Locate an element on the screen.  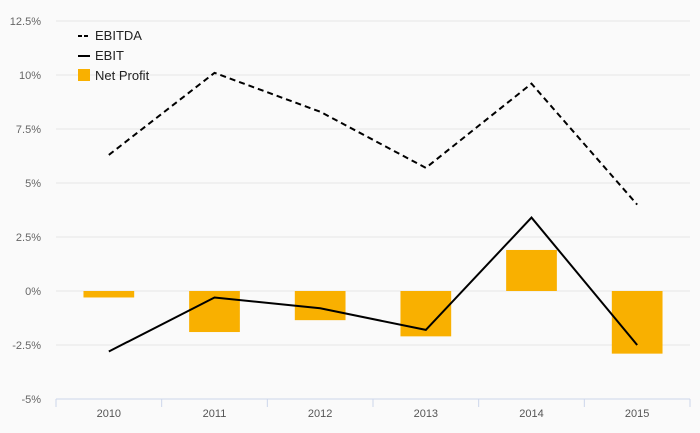
y-tick-label: 10% is located at coordinates (30, 76).